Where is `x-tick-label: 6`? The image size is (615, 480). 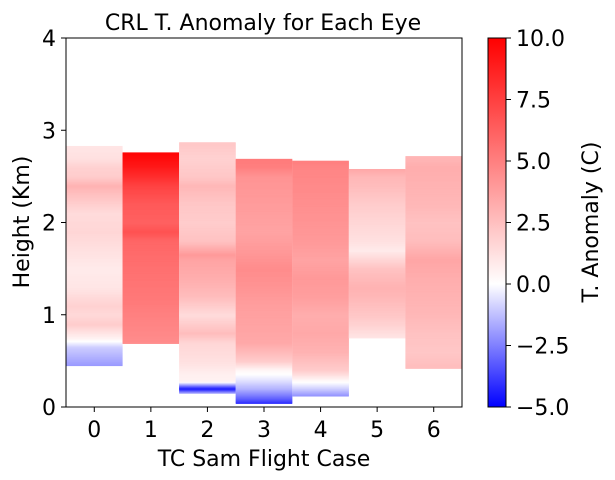
x-tick-label: 6 is located at coordinates (434, 430).